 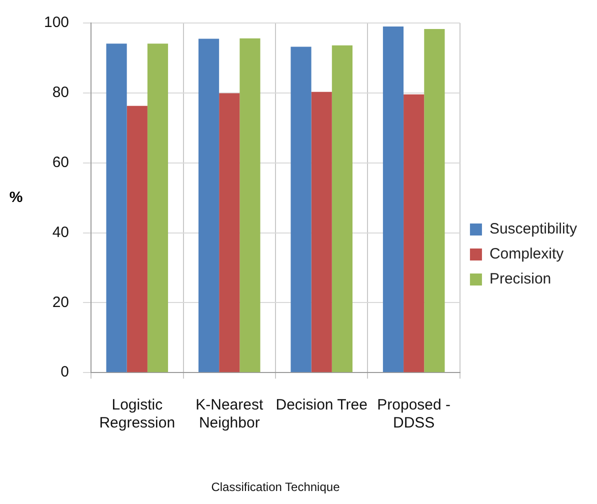 What do you see at coordinates (322, 405) in the screenshot?
I see `x-tick-label: Decision Tree` at bounding box center [322, 405].